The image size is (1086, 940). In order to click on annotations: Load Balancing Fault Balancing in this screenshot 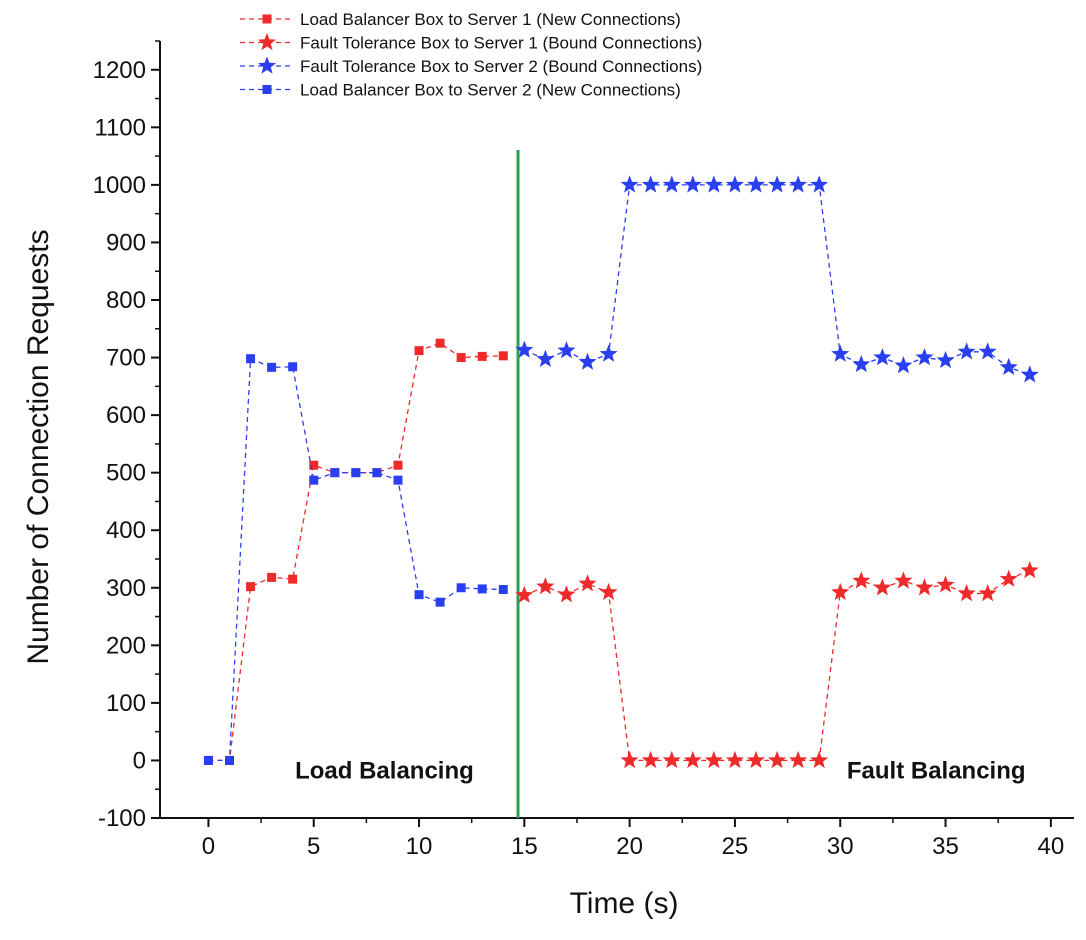, I will do `click(660, 770)`.